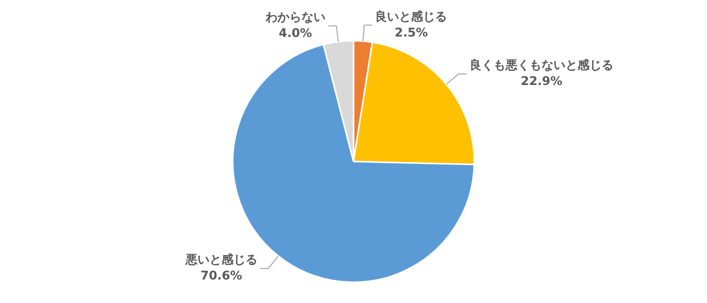  I want to click on slice-label: 良くも悪くもないと感じる, so click(542, 65).